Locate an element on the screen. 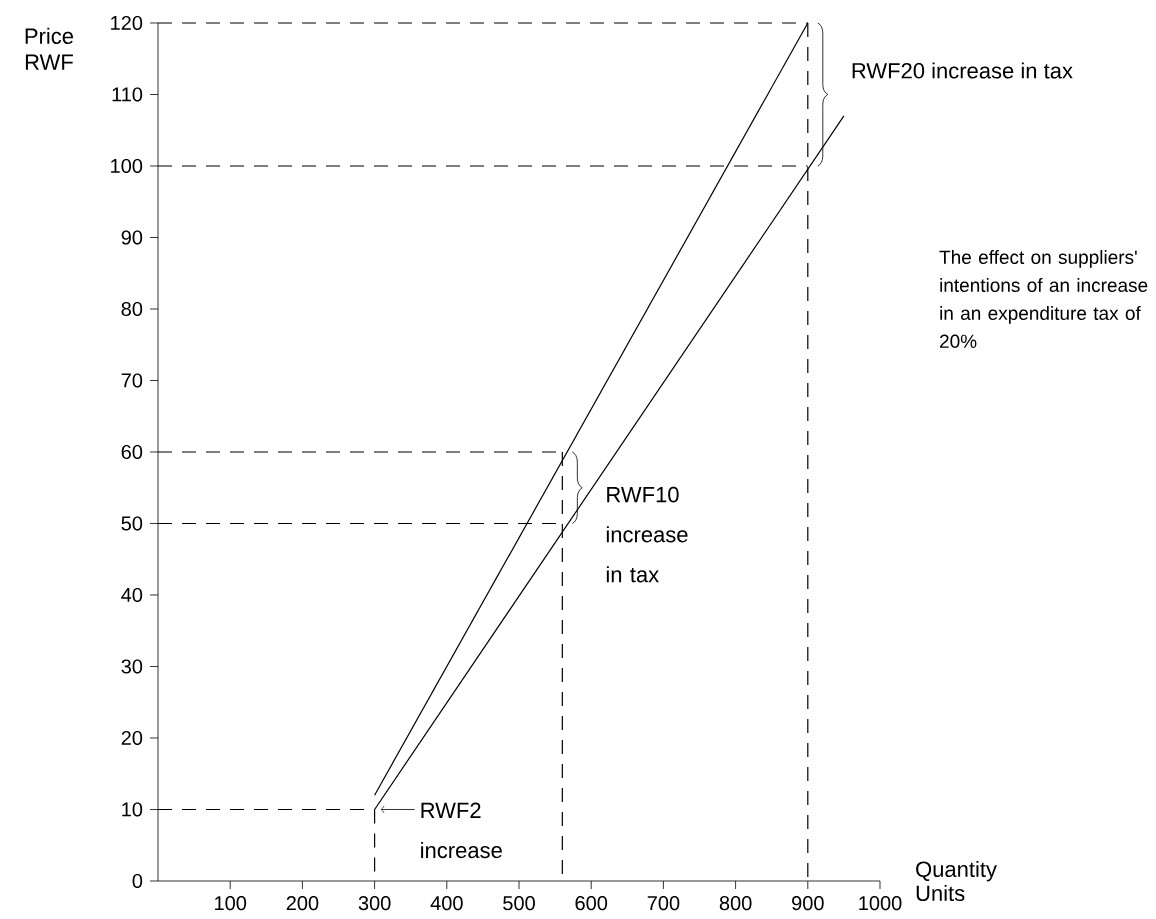 Image resolution: width=1156 pixels, height=919 pixels. x-tick-label: 700 is located at coordinates (663, 903).